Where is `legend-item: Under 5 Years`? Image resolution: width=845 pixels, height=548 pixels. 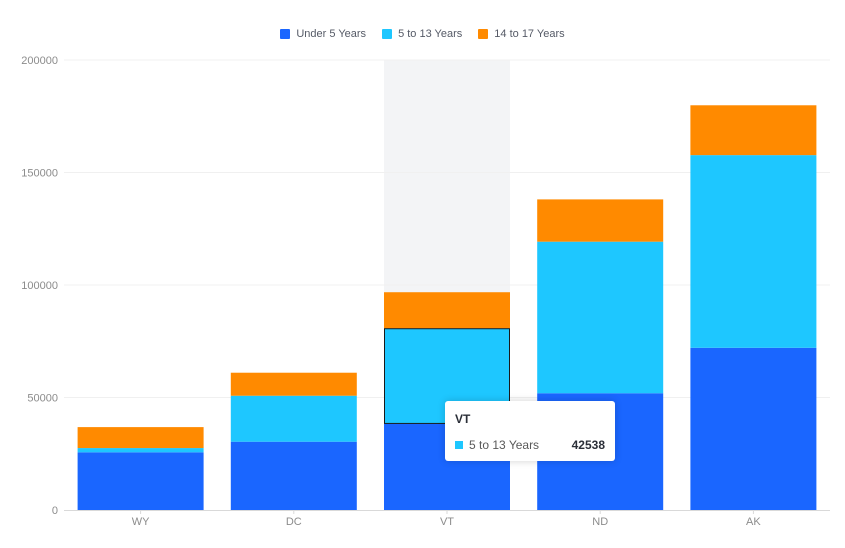 legend-item: Under 5 Years is located at coordinates (323, 34).